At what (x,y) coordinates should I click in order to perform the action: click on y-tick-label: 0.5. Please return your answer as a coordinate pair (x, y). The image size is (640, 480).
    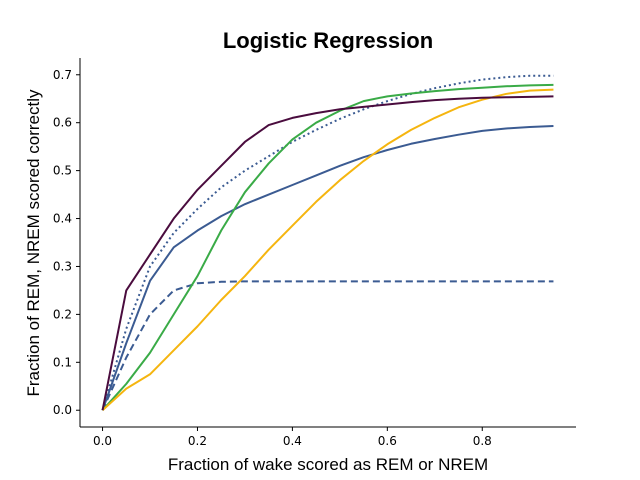
    Looking at the image, I should click on (62, 171).